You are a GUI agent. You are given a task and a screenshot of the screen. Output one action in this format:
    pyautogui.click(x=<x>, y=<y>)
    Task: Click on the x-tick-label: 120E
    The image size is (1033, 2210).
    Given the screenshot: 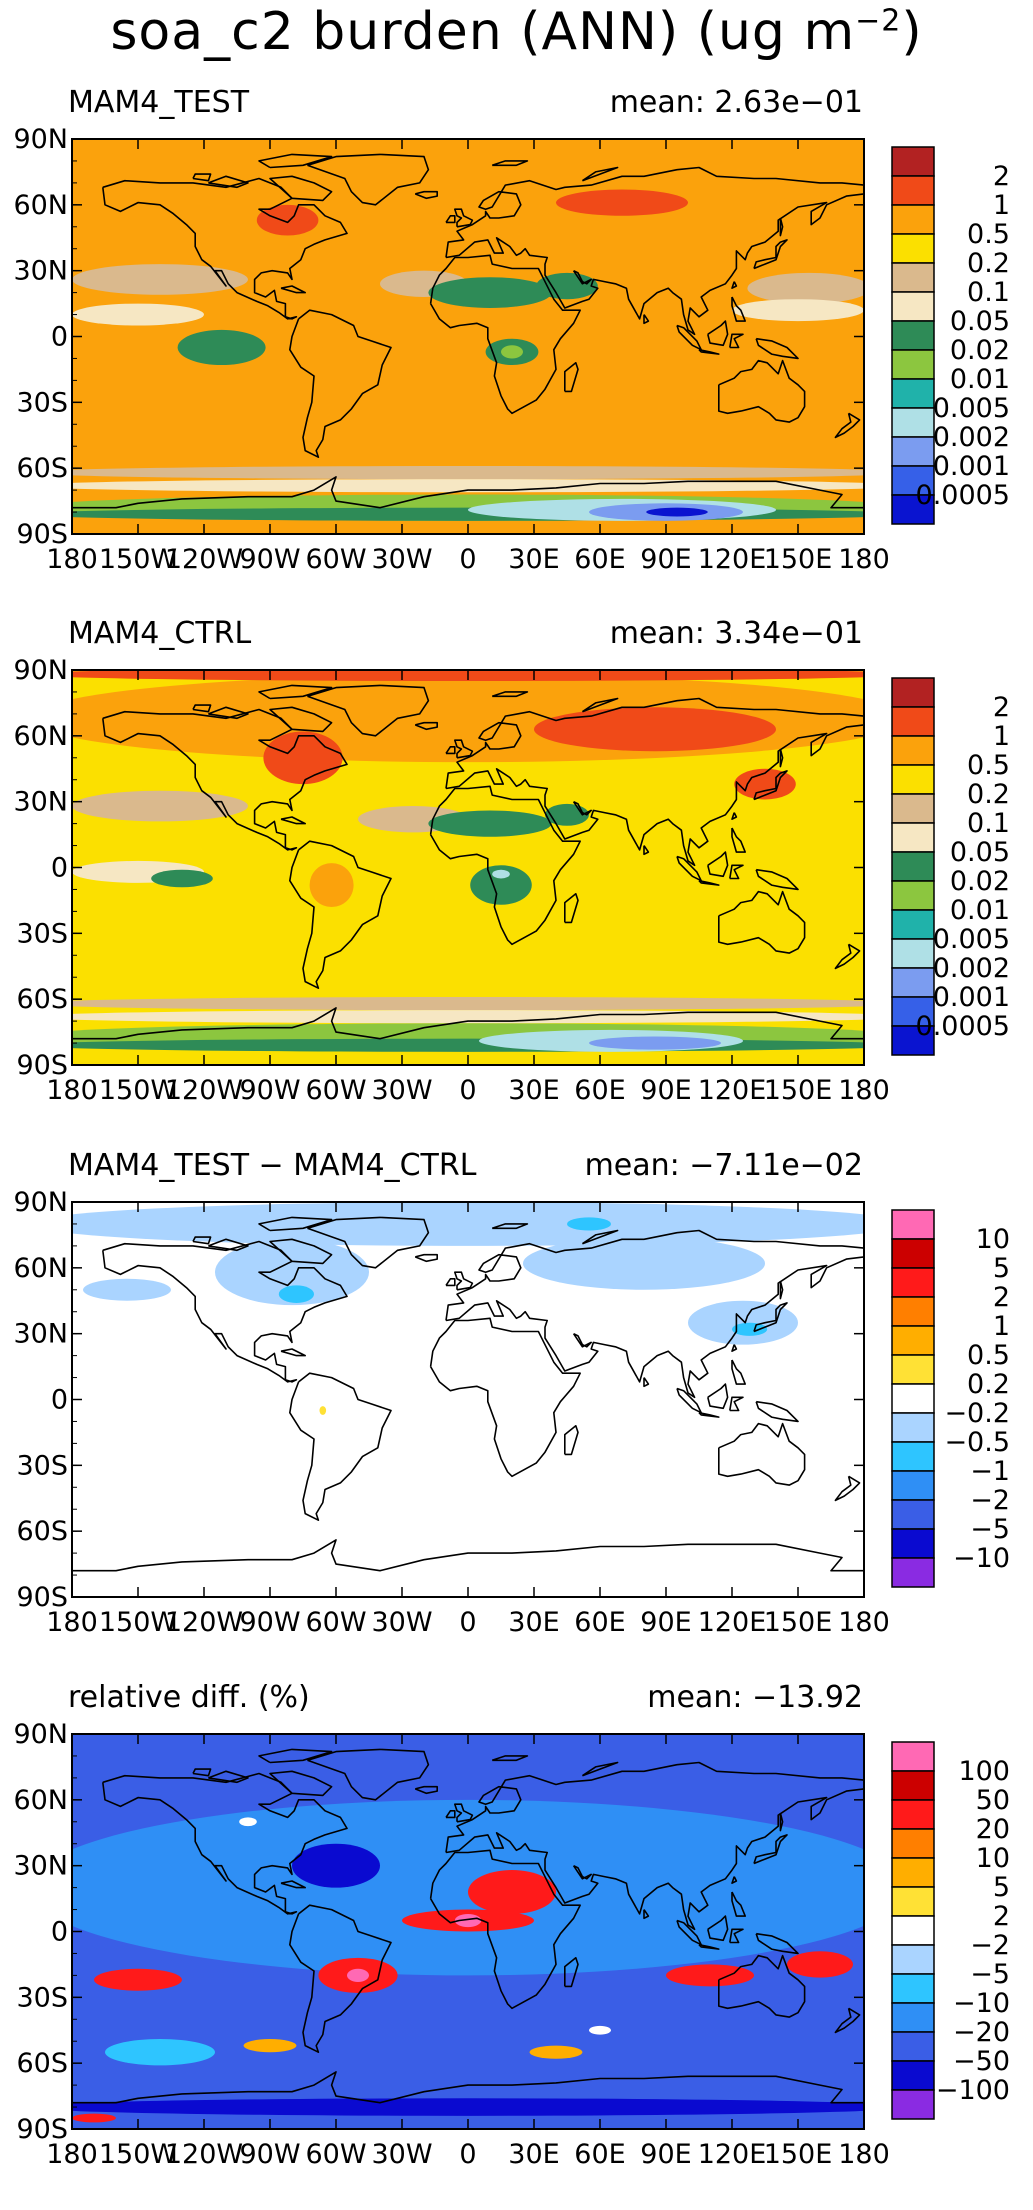 What is the action you would take?
    pyautogui.click(x=732, y=2154)
    